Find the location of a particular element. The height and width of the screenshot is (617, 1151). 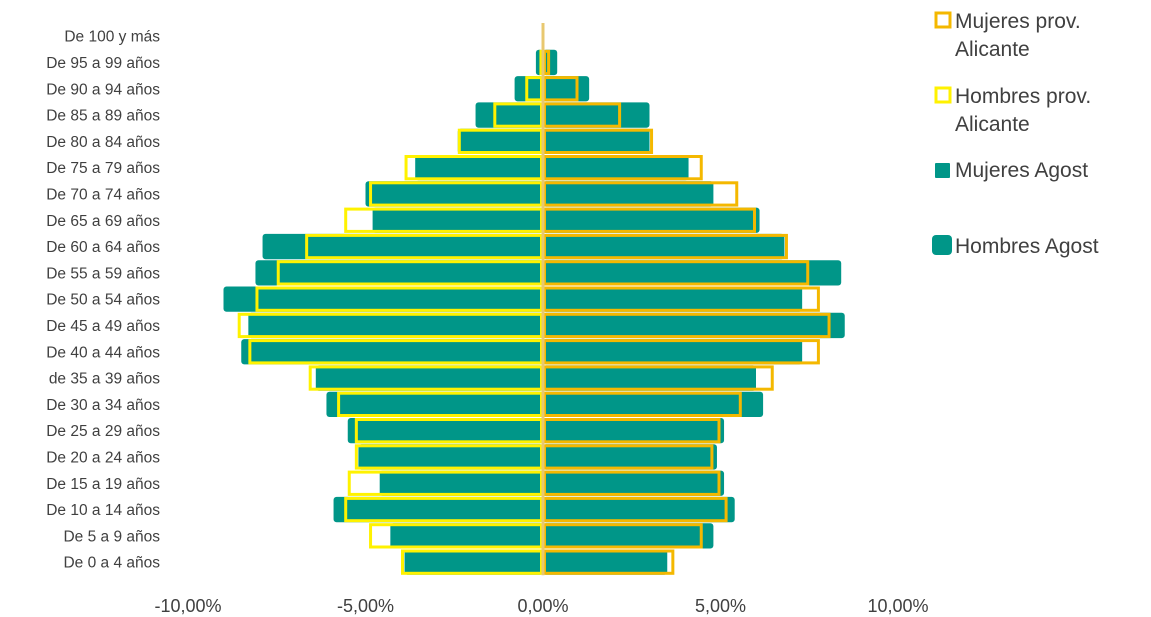

legend-label-0-line-1: Alicante is located at coordinates (992, 49).